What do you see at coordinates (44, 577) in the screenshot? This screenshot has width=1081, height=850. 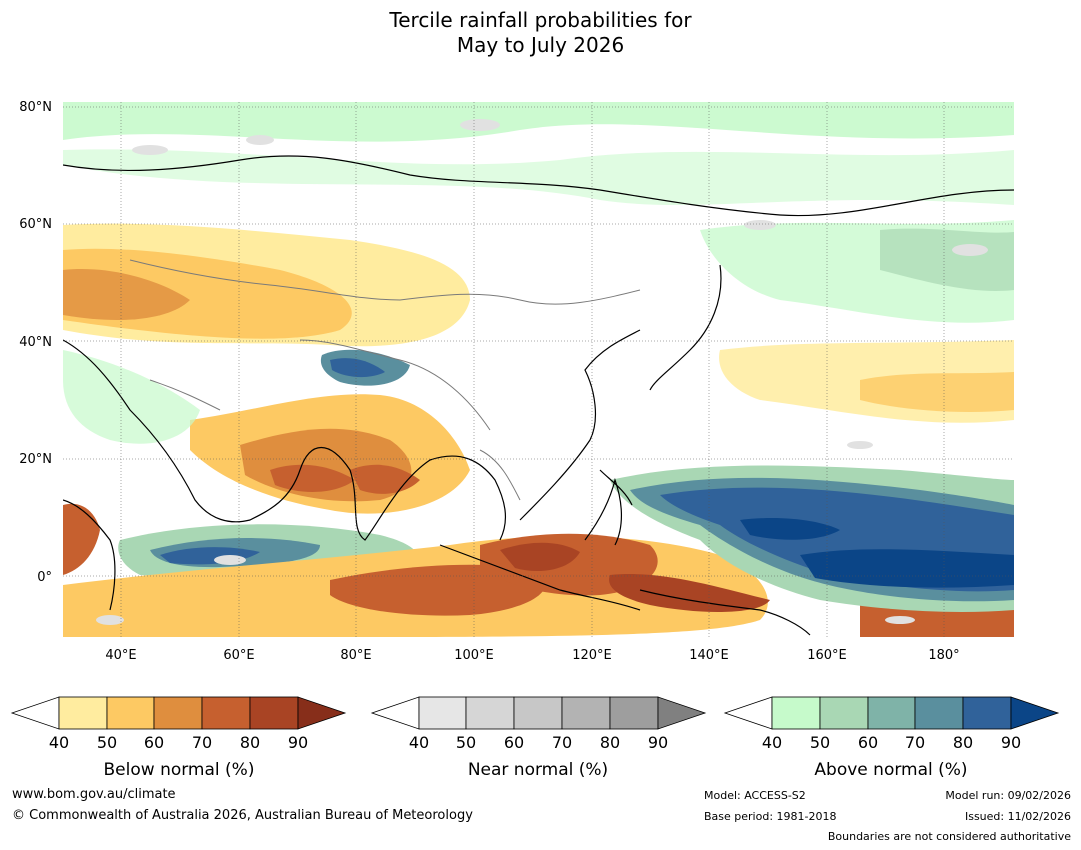 I see `lat-label: 0°` at bounding box center [44, 577].